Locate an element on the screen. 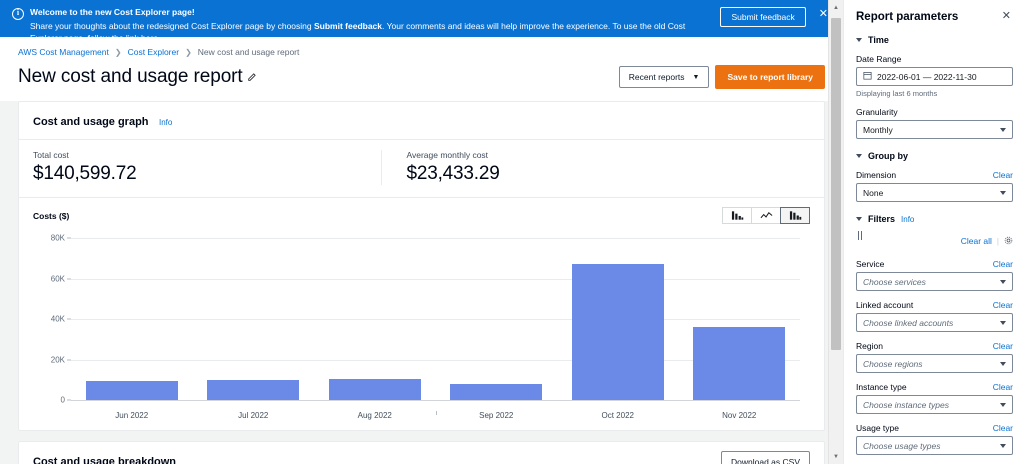  average-monthly-cost-label: Average monthly cost is located at coordinates (447, 155).